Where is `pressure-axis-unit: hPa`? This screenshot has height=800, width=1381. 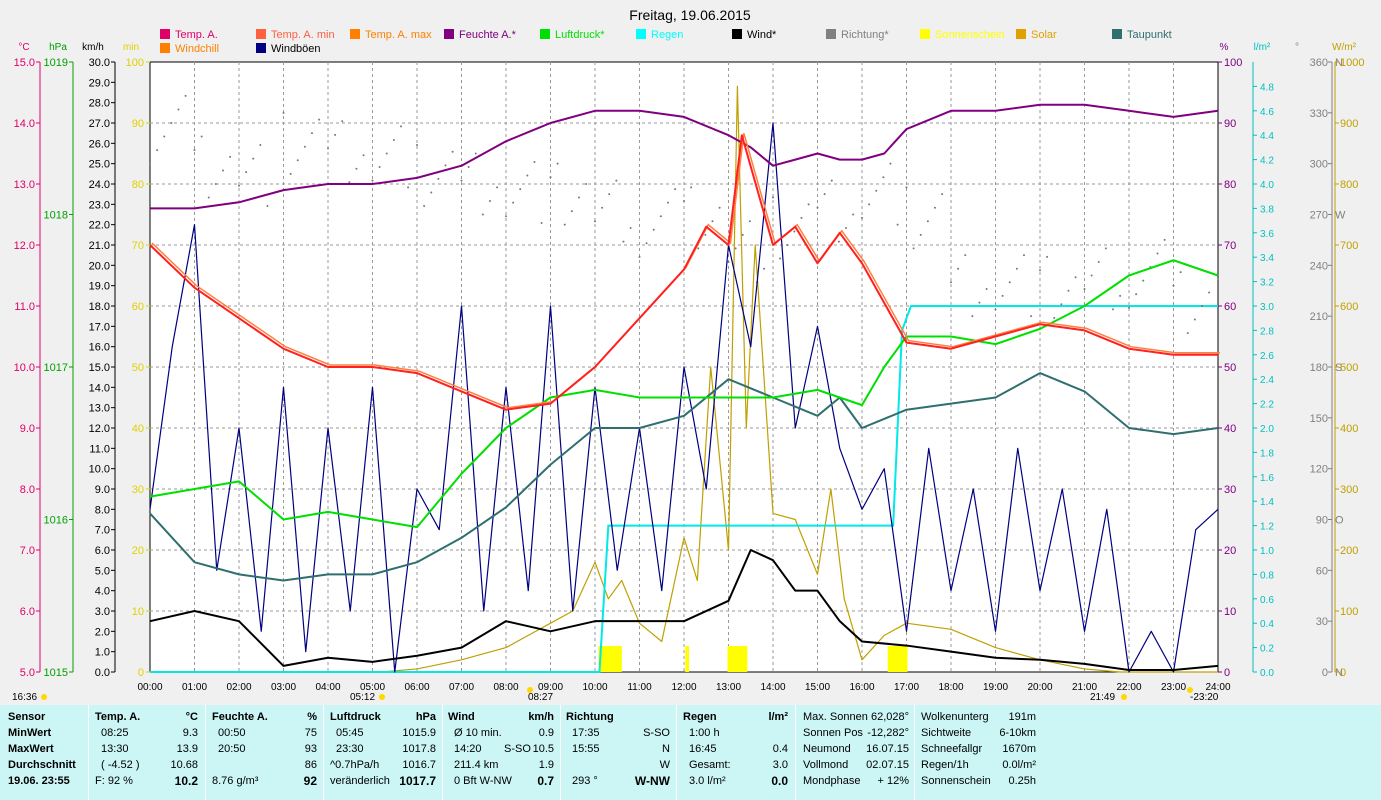
pressure-axis-unit: hPa is located at coordinates (58, 47).